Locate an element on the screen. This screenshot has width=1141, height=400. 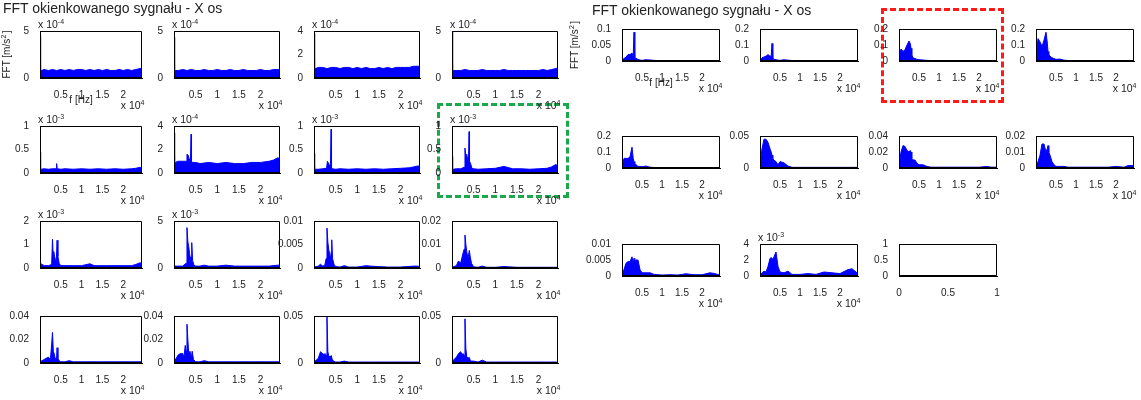
x-tick-label: 0 is located at coordinates (899, 292).